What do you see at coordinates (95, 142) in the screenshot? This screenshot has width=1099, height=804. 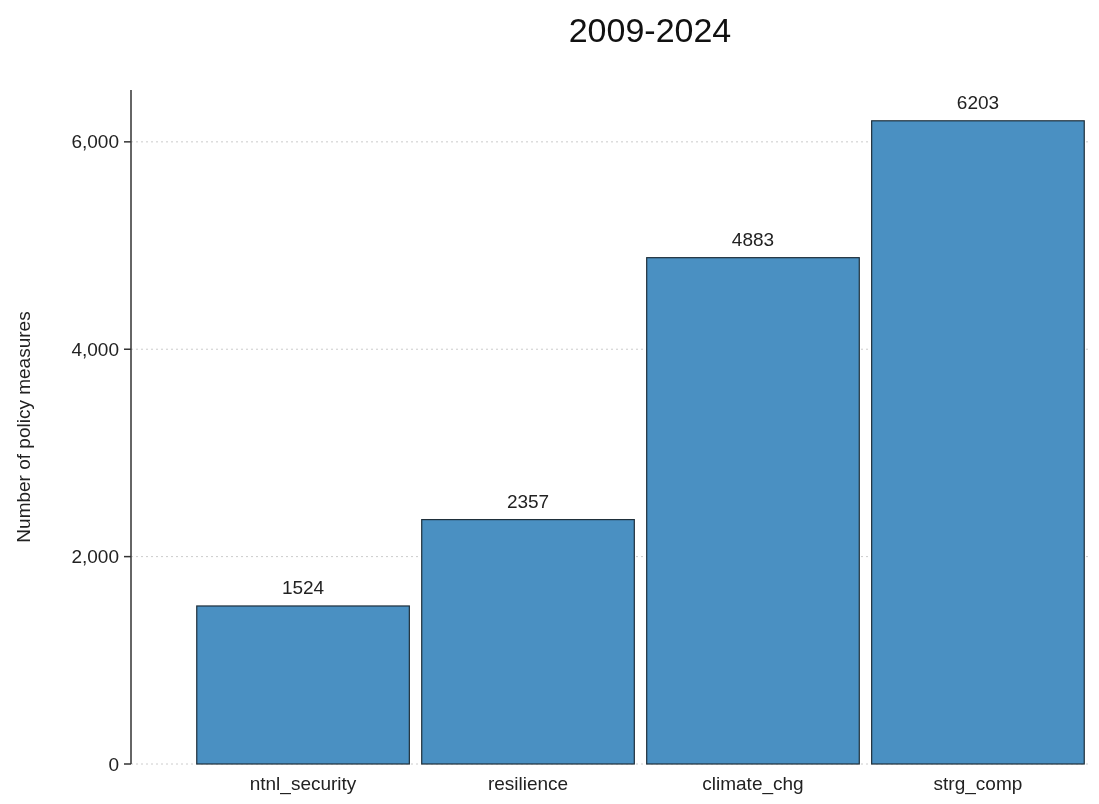 I see `y-tick-label: 6,000` at bounding box center [95, 142].